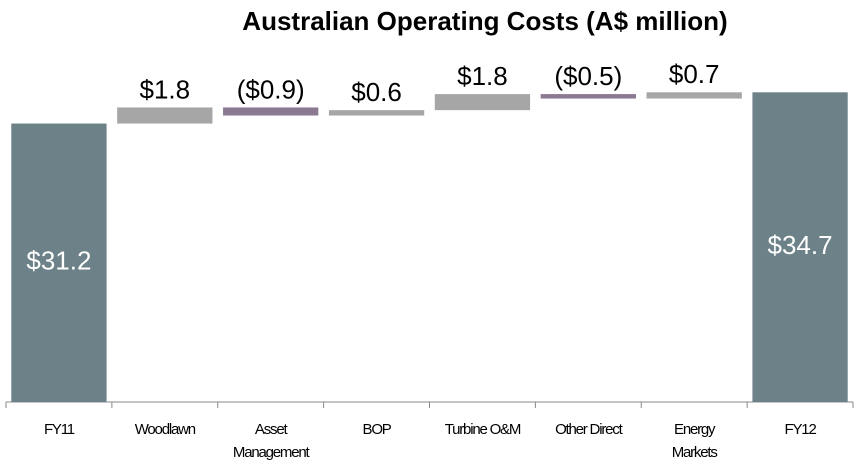  What do you see at coordinates (271, 441) in the screenshot?
I see `x-tick-label: Asset Management` at bounding box center [271, 441].